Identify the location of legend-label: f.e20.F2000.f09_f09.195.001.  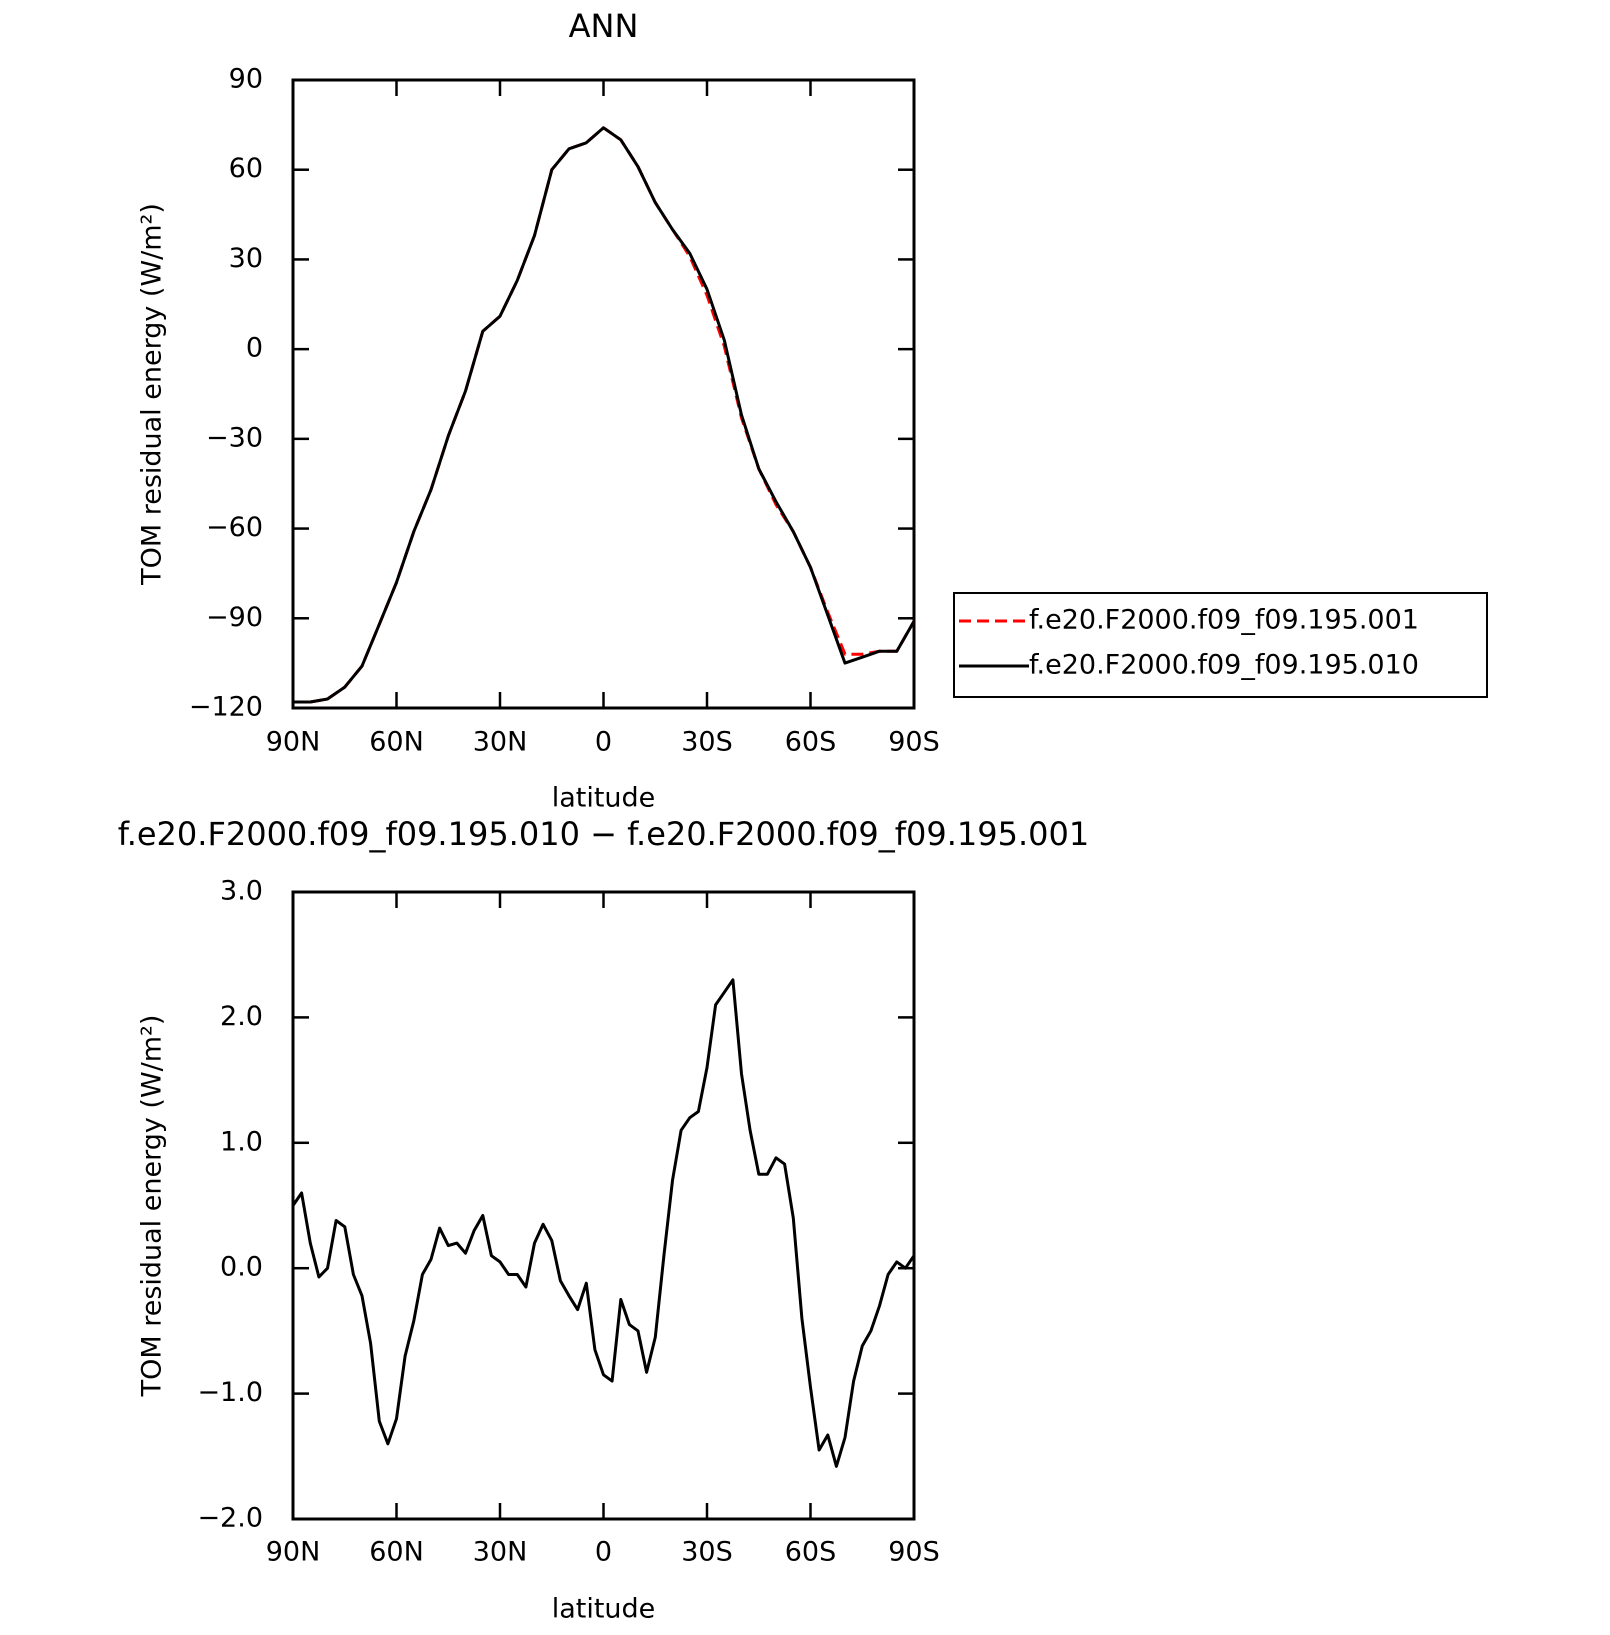
(1224, 620).